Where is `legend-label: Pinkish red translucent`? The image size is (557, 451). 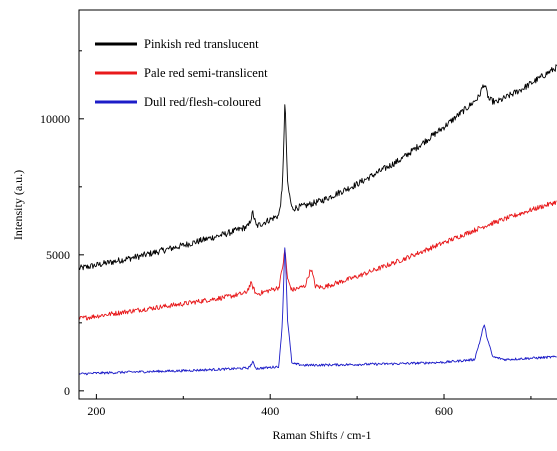 legend-label: Pinkish red translucent is located at coordinates (201, 44).